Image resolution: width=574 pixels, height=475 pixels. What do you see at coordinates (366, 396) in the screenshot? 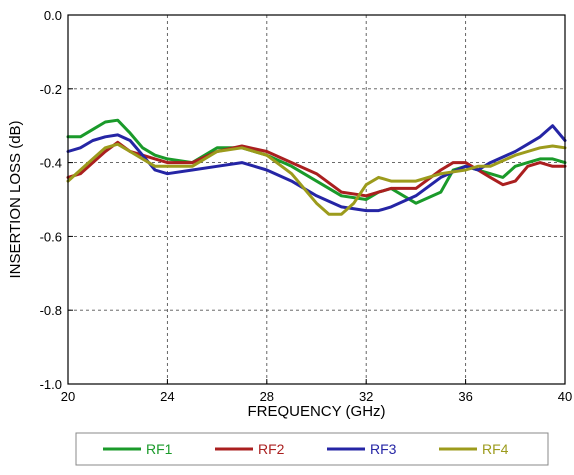
I see `x-tick-label: 32` at bounding box center [366, 396].